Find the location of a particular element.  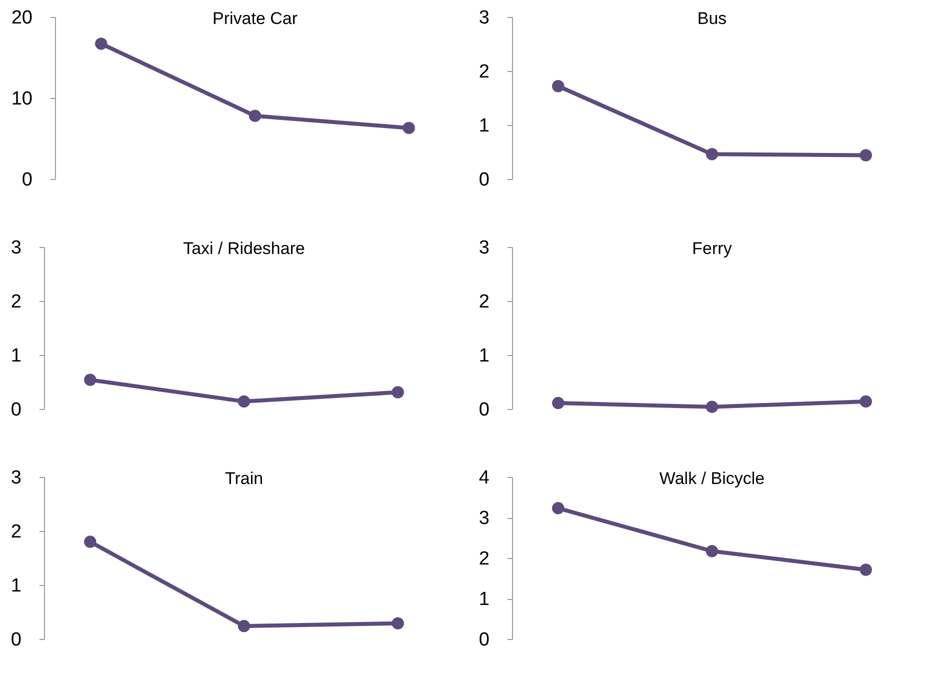

y-tick-label: 4 is located at coordinates (484, 478).